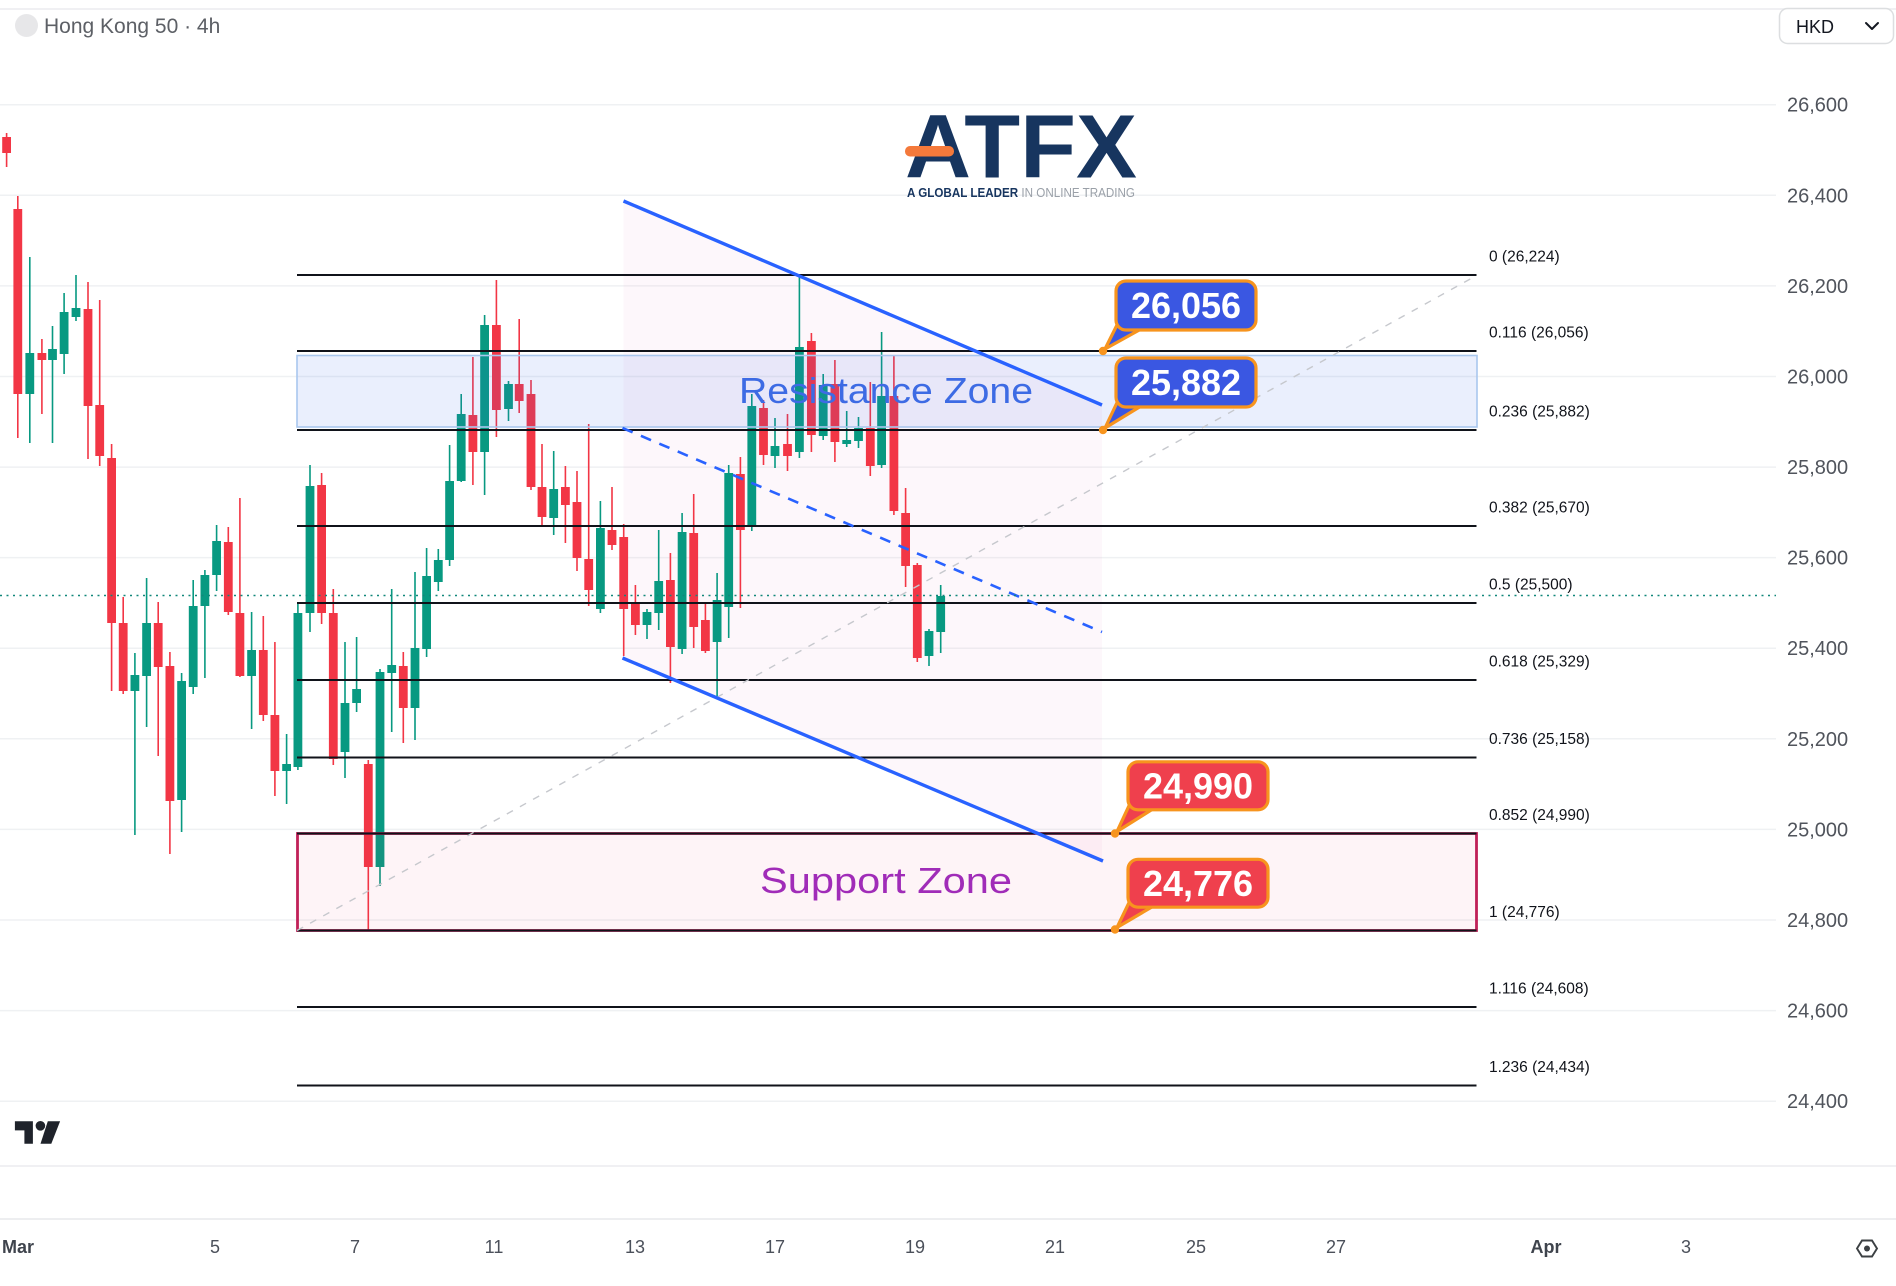 The width and height of the screenshot is (1896, 1286). What do you see at coordinates (1539, 989) in the screenshot?
I see `svg-text: 1.116 (24,608)` at bounding box center [1539, 989].